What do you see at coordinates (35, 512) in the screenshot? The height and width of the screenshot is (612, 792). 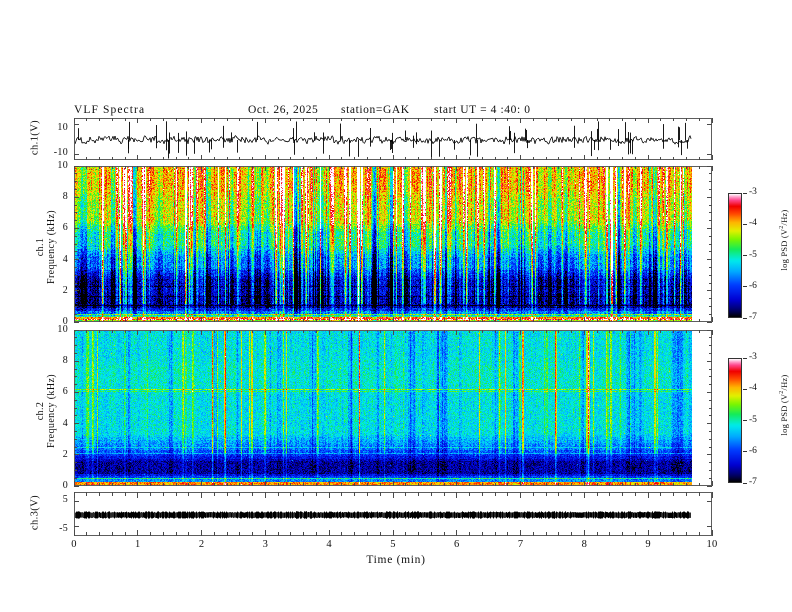 I see `panel-ch3-voltage-ylabel: ch.3(V)` at bounding box center [35, 512].